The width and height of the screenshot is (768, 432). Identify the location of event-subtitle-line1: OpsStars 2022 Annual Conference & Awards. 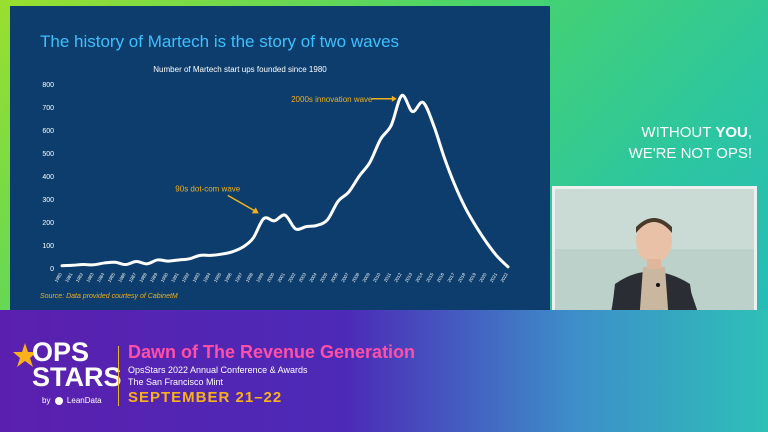
(218, 370).